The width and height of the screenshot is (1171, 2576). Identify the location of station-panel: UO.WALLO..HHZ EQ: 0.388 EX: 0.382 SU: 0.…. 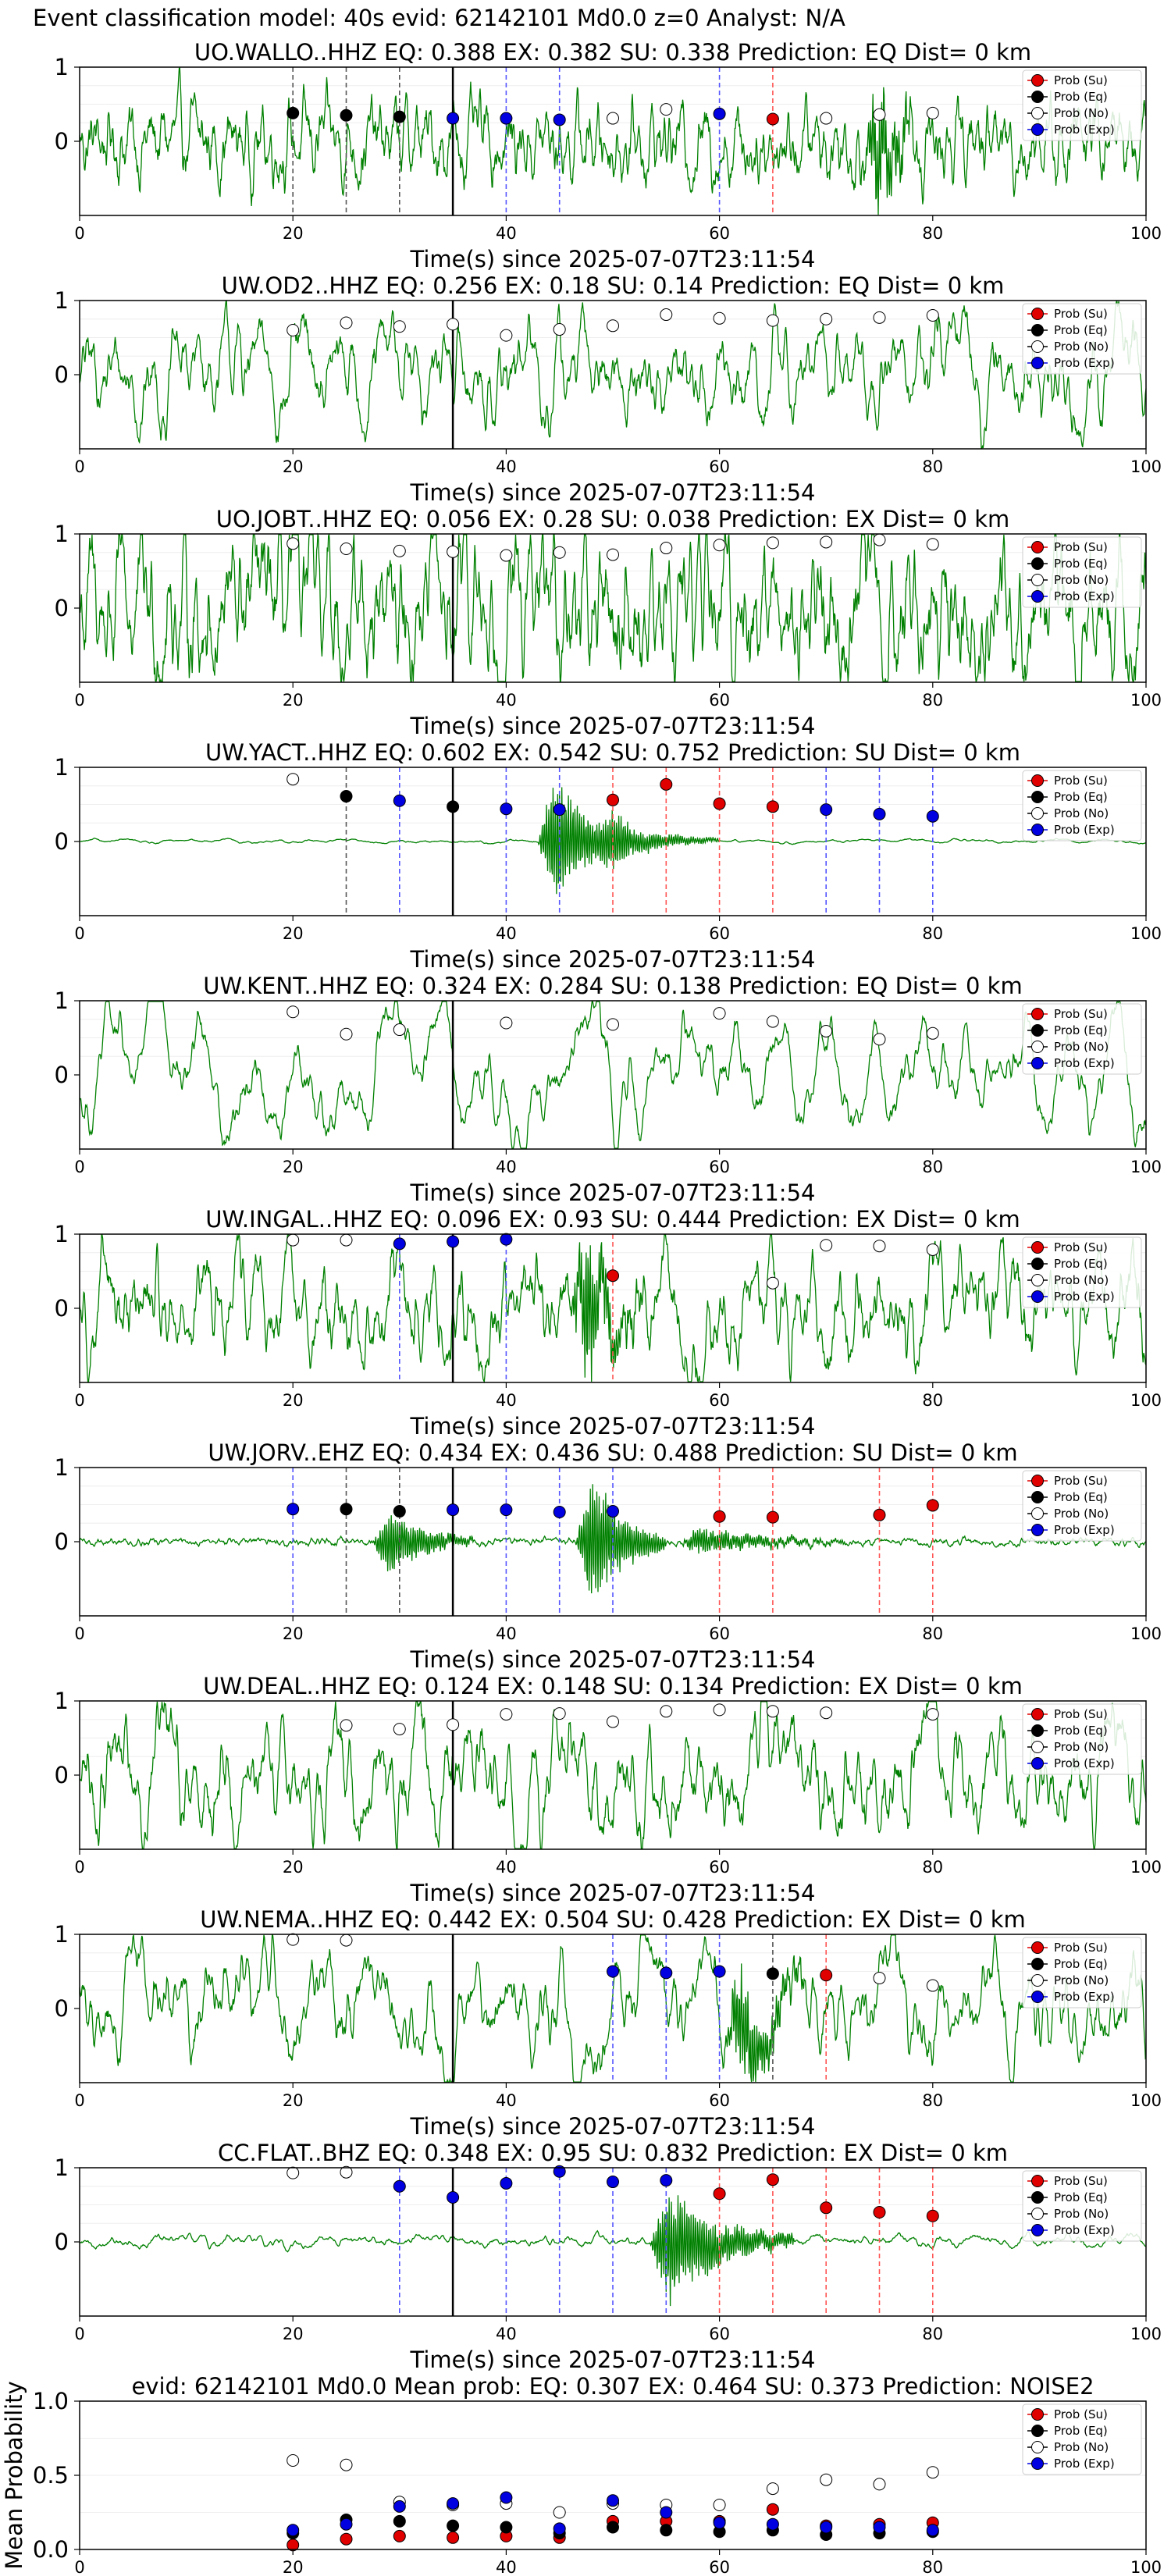
(608, 155).